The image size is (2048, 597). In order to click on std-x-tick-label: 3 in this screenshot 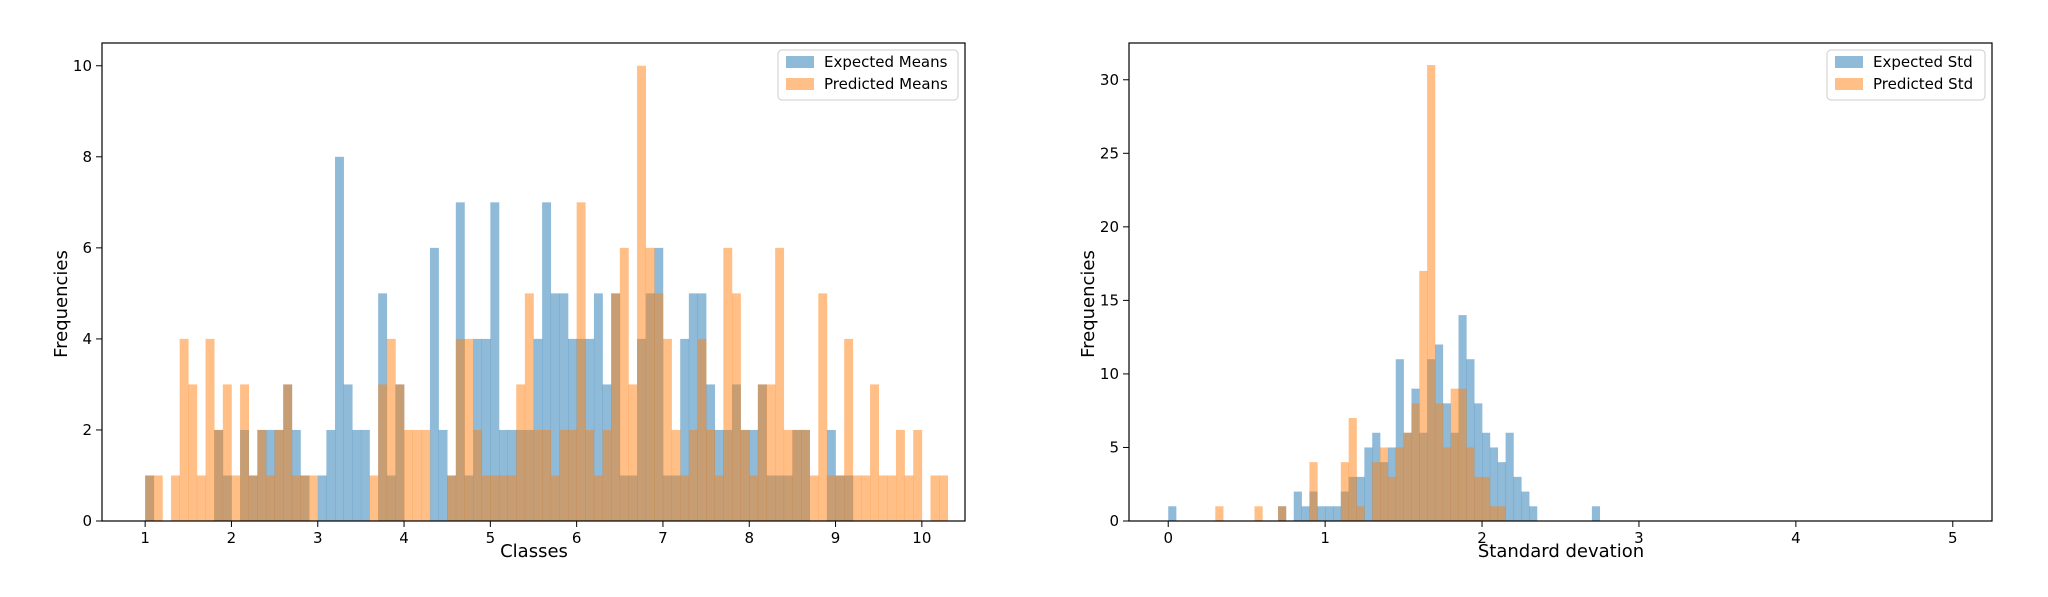, I will do `click(1639, 538)`.